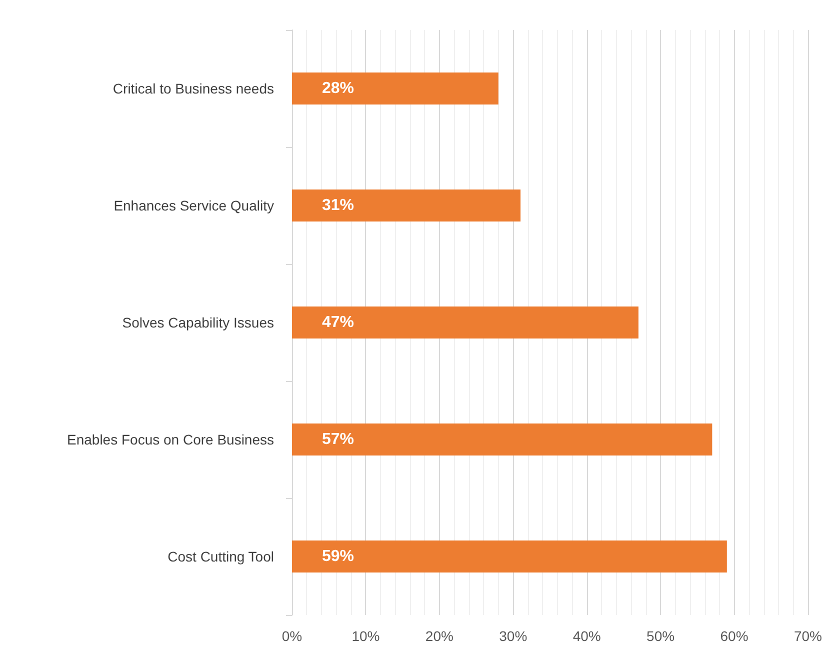  What do you see at coordinates (660, 636) in the screenshot?
I see `x-tick-label: 50%` at bounding box center [660, 636].